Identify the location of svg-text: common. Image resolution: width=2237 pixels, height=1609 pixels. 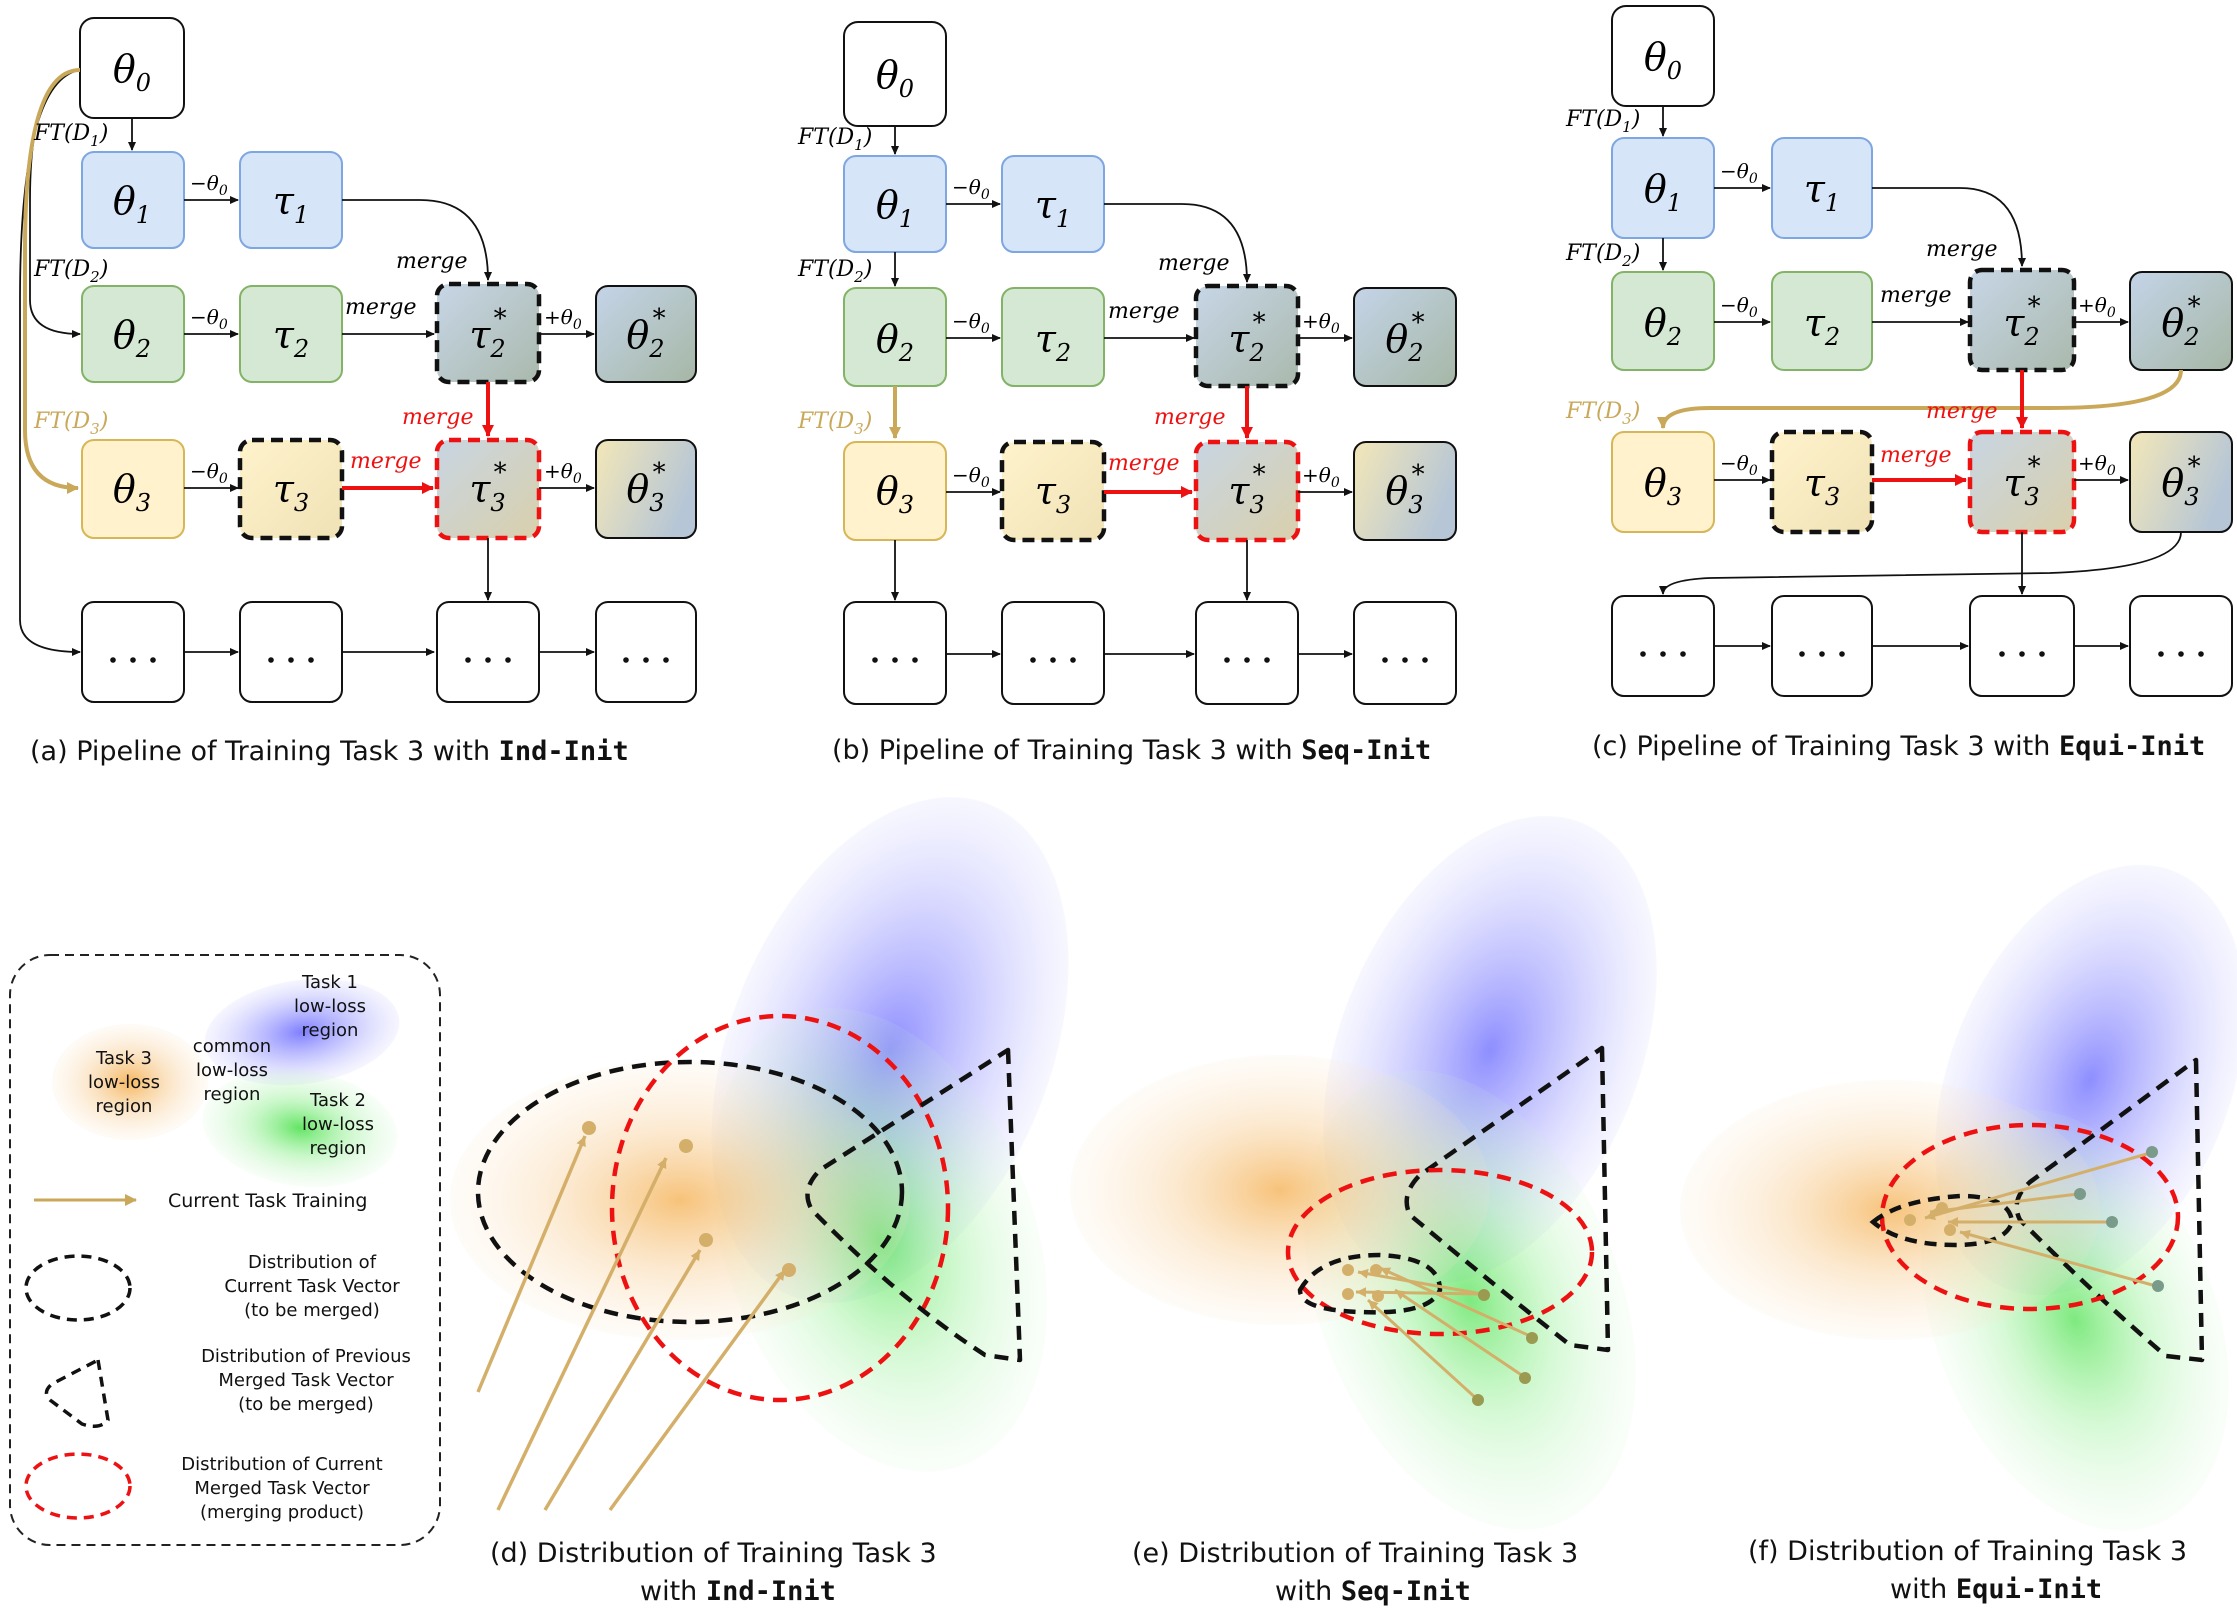
(232, 1046).